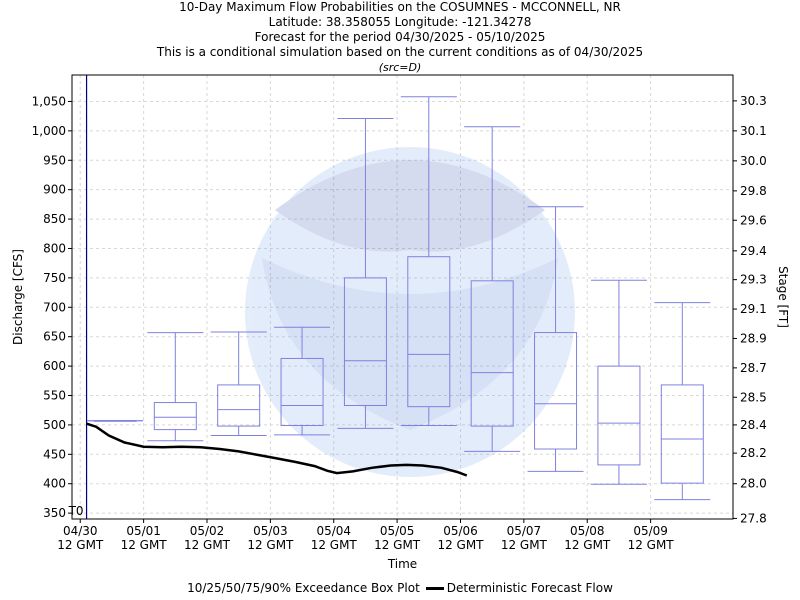  What do you see at coordinates (207, 531) in the screenshot?
I see `x-tick-label-date: 05/02` at bounding box center [207, 531].